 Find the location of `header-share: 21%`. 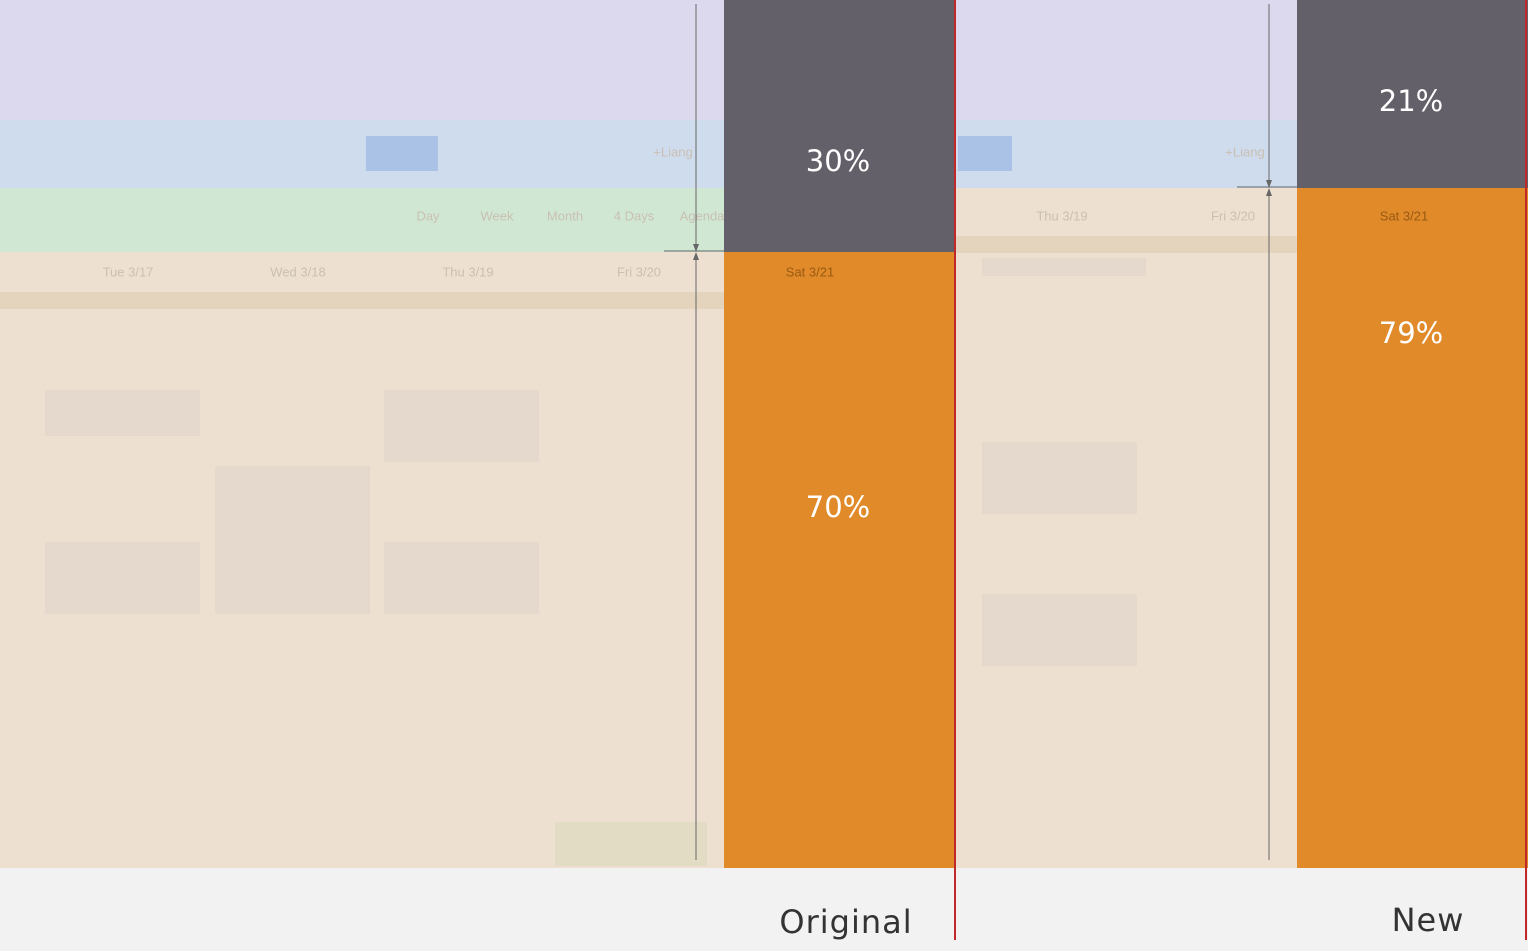

header-share: 21% is located at coordinates (1411, 101).